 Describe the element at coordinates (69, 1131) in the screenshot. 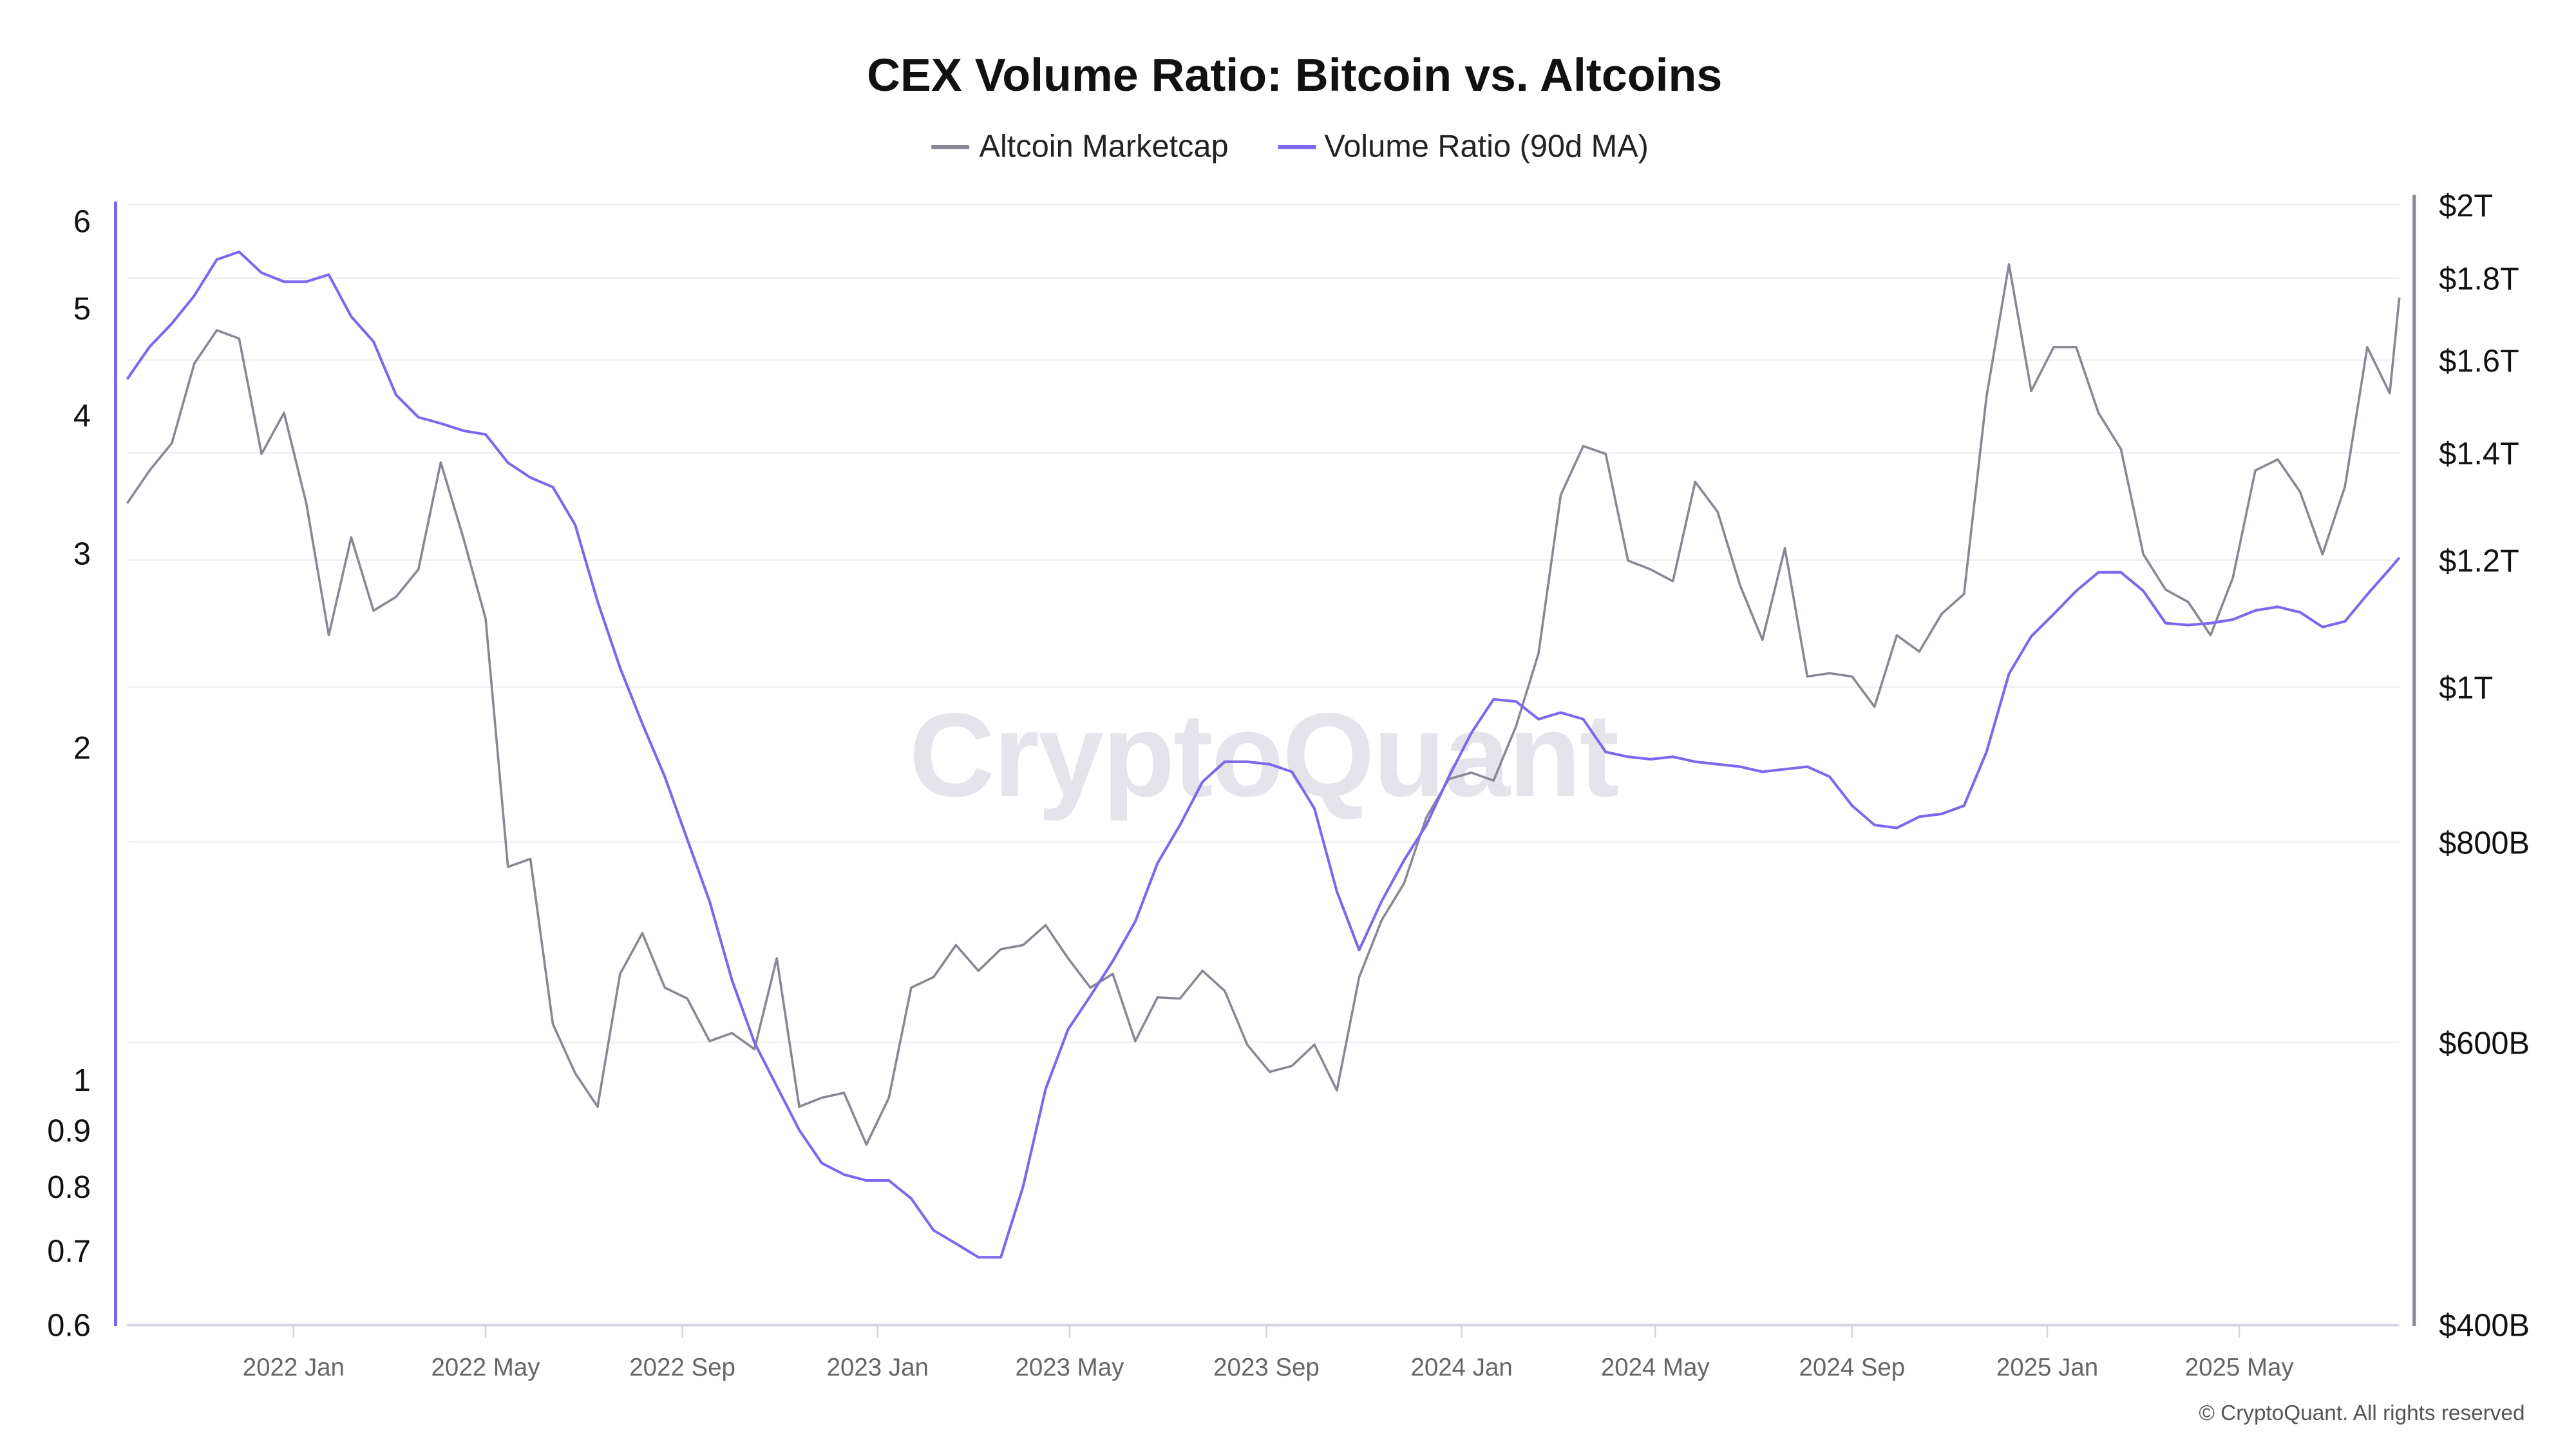

I see `left-axis-tick-label: 0.9` at that location.